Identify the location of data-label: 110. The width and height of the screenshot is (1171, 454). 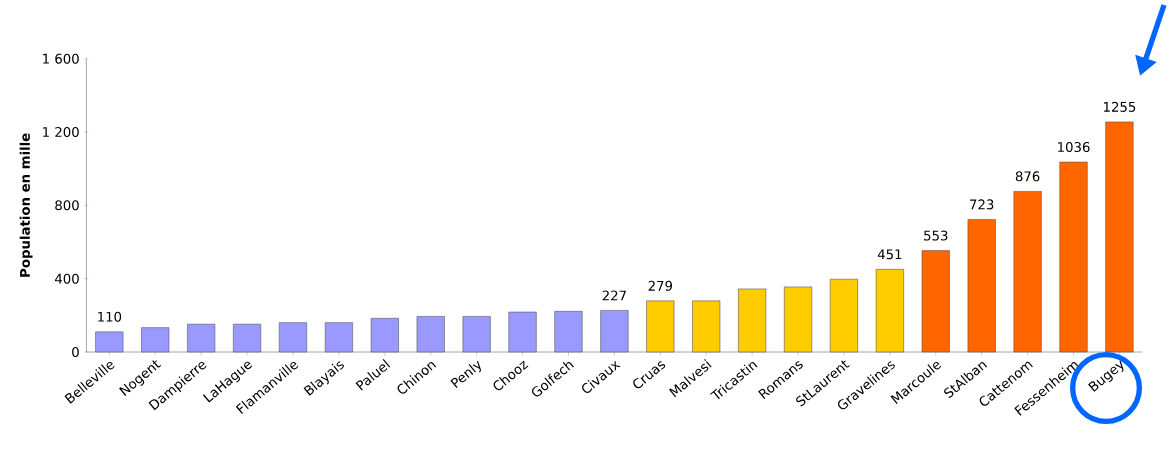
(110, 316).